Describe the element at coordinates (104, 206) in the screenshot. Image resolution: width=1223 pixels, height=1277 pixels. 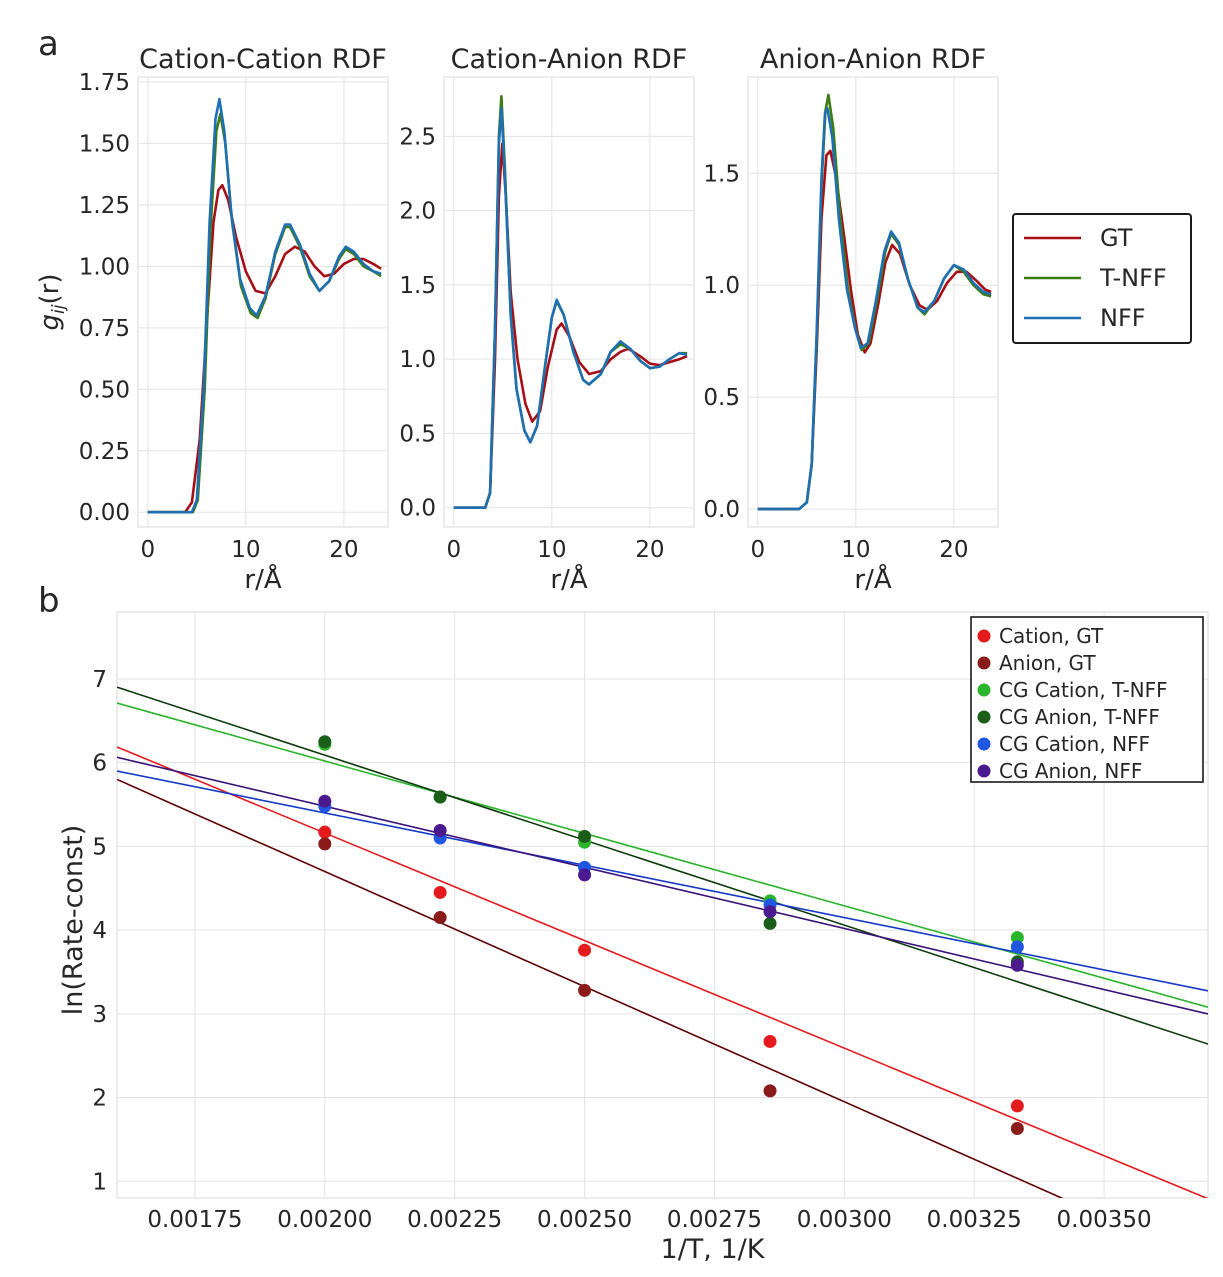
I see `y-tick-label: 1.25` at that location.